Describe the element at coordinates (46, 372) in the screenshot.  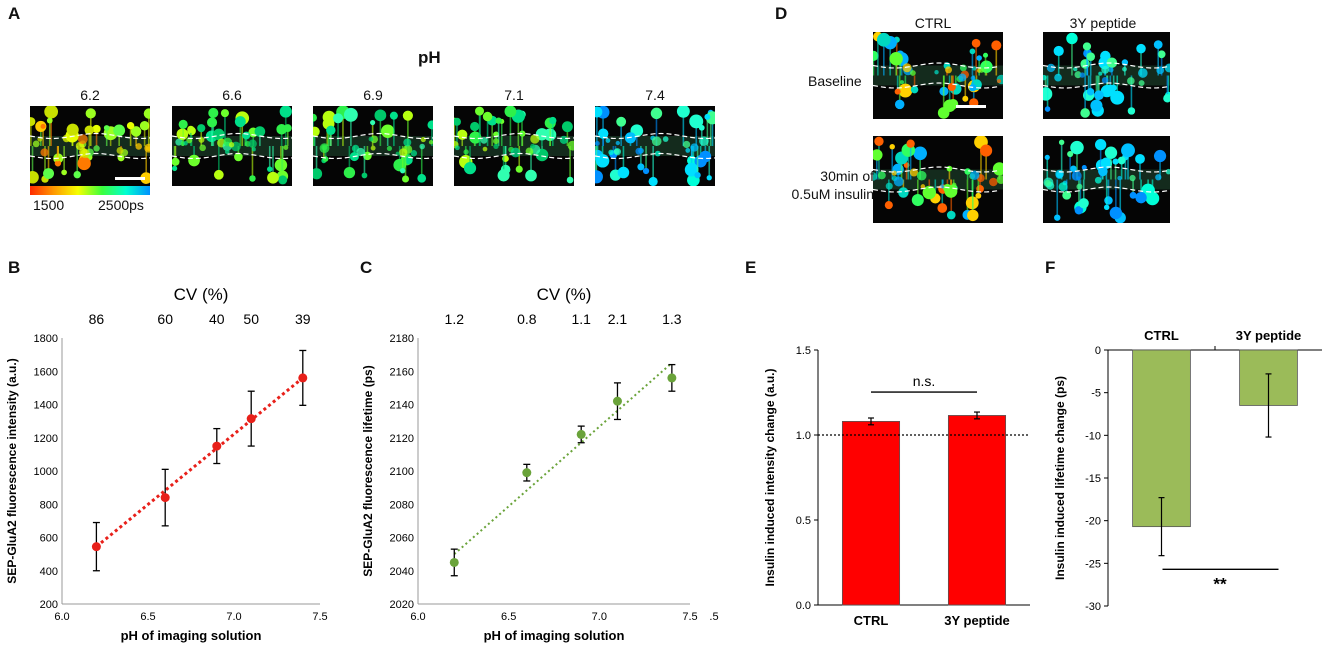
I see `y-tick-label: 1600` at that location.